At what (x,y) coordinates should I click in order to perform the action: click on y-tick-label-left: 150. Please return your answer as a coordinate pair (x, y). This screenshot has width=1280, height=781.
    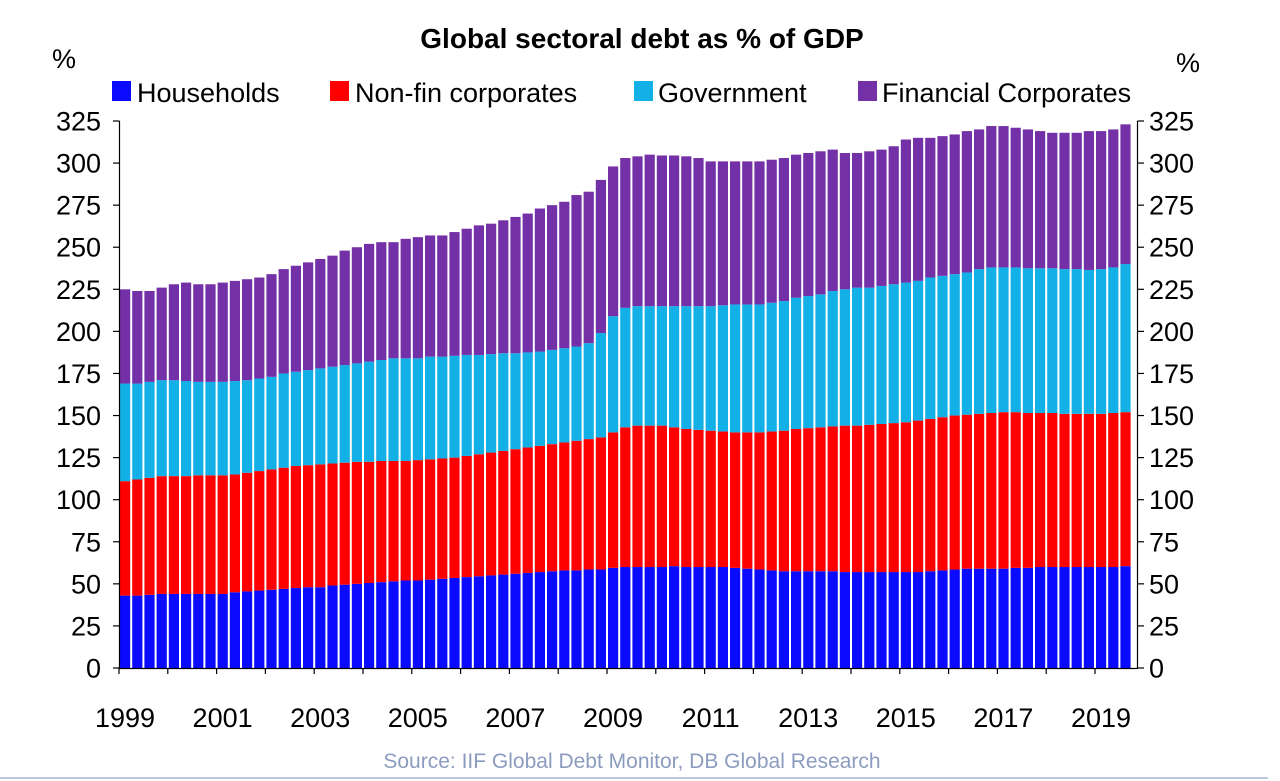
    Looking at the image, I should click on (78, 416).